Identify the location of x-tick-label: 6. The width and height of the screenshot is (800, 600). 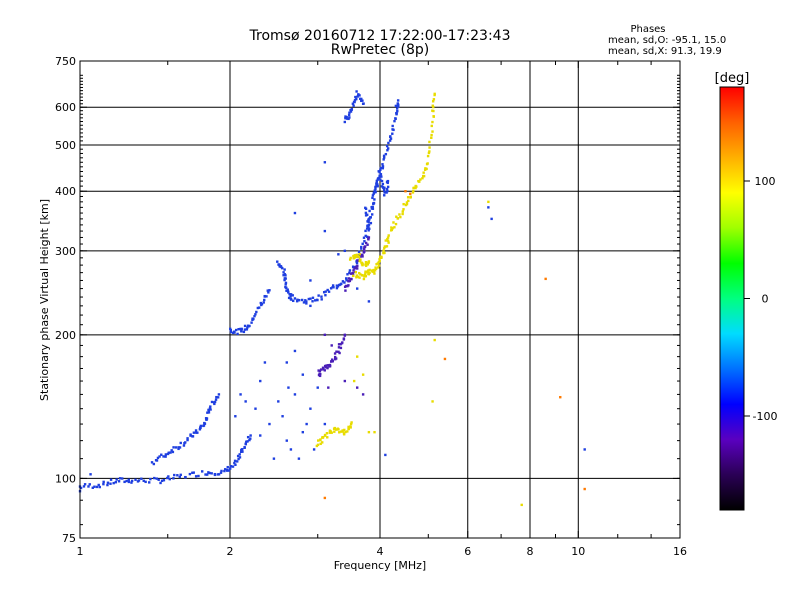
(467, 551).